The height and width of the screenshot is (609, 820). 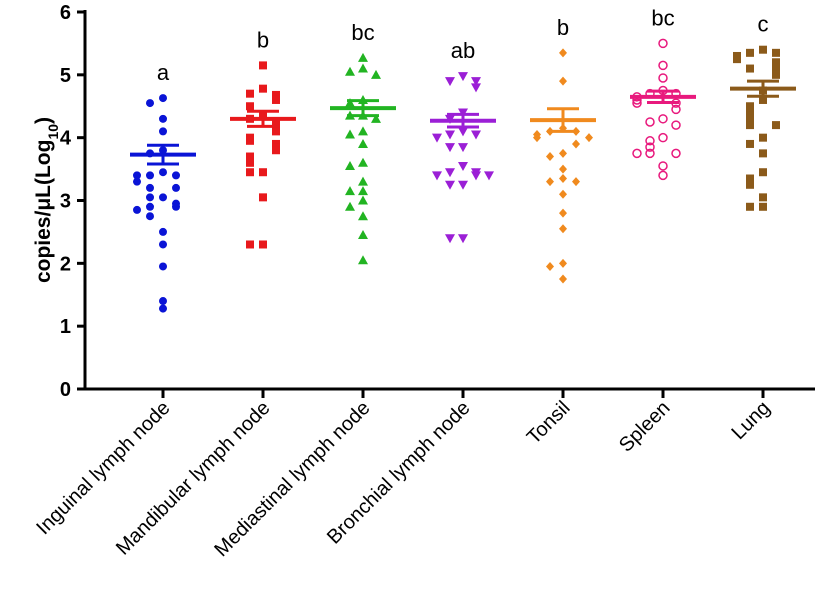 I want to click on y-axis-label: copies/μL(Log10), so click(x=46, y=200).